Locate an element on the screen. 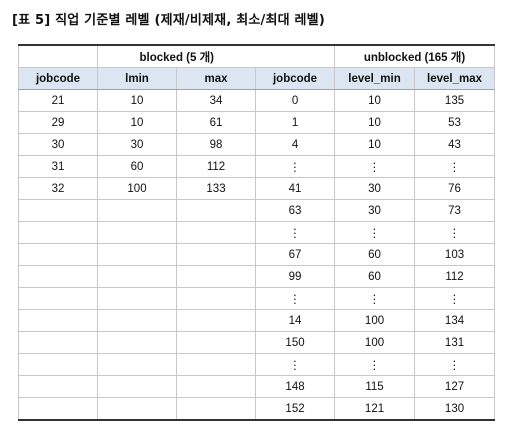  cell-blocked-max: 133 is located at coordinates (216, 188).